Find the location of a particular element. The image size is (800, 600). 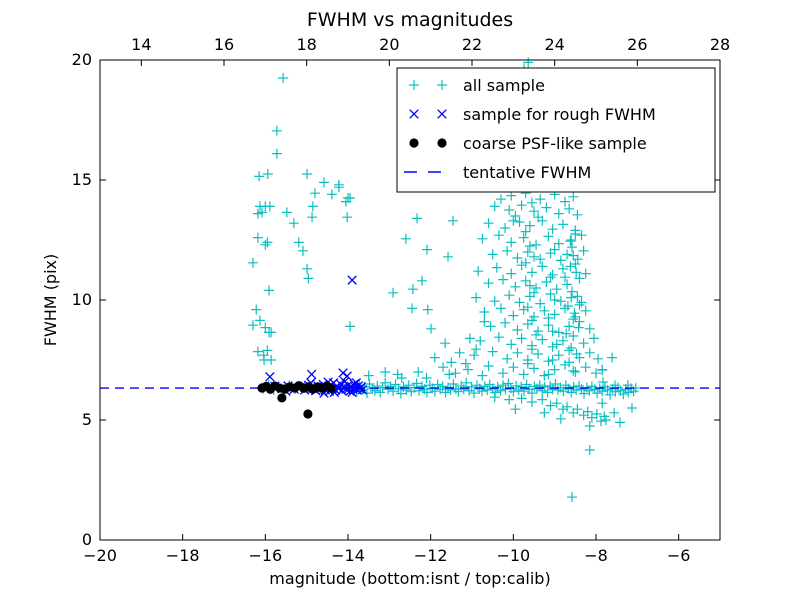

x-top-tick-label: 14 is located at coordinates (141, 44).